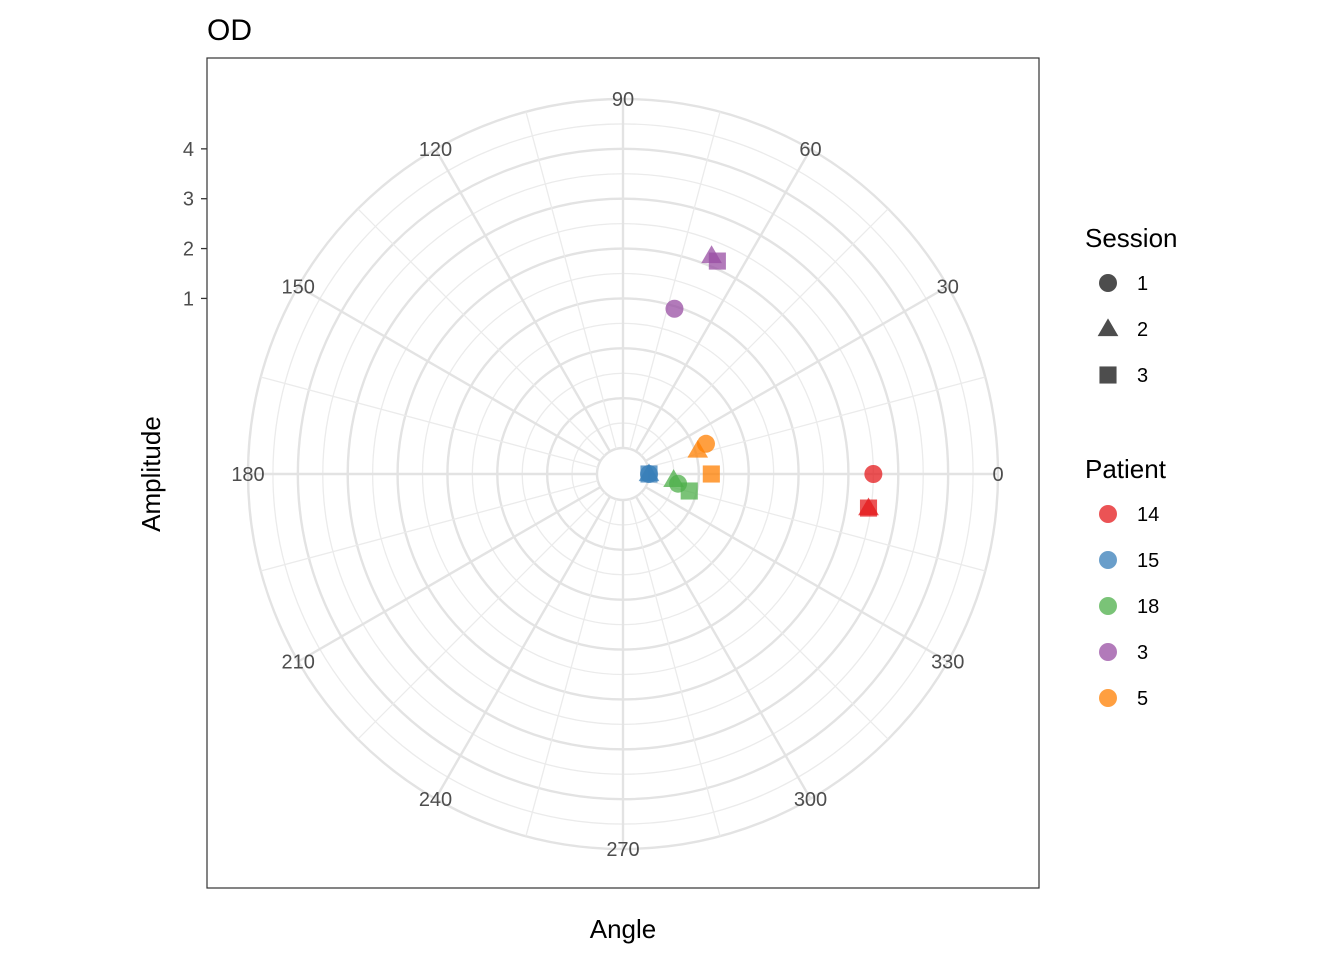 The height and width of the screenshot is (960, 1344). Describe the element at coordinates (947, 663) in the screenshot. I see `angle-tick-label: 330` at that location.